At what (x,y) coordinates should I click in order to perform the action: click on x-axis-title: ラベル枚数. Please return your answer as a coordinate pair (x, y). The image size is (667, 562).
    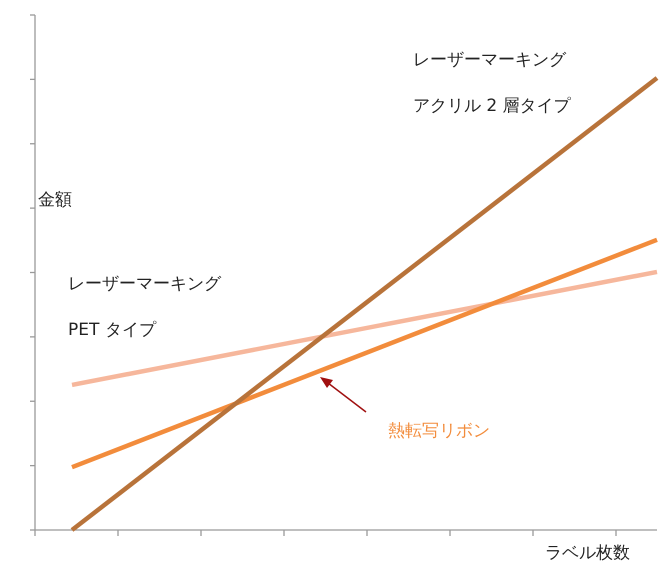
    Looking at the image, I should click on (587, 552).